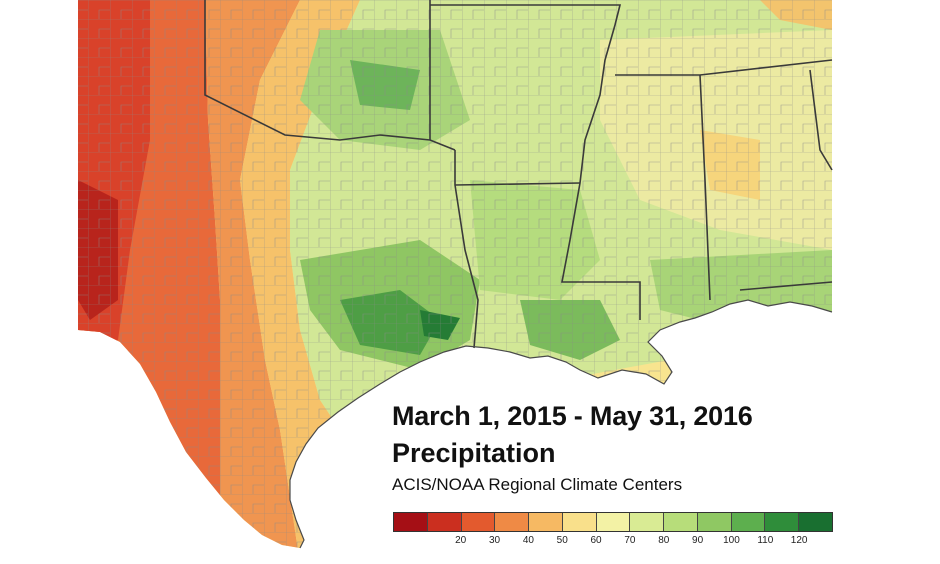  I want to click on legend-color-bar, so click(613, 522).